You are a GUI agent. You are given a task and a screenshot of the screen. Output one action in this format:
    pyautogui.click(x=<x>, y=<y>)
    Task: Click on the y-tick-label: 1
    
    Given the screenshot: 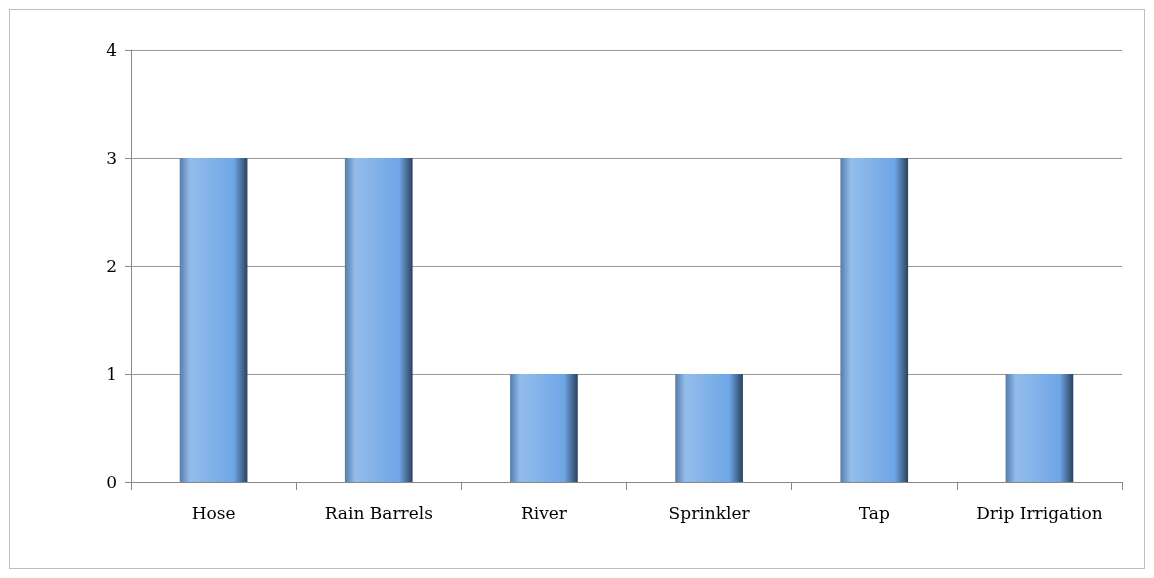 What is the action you would take?
    pyautogui.click(x=111, y=374)
    